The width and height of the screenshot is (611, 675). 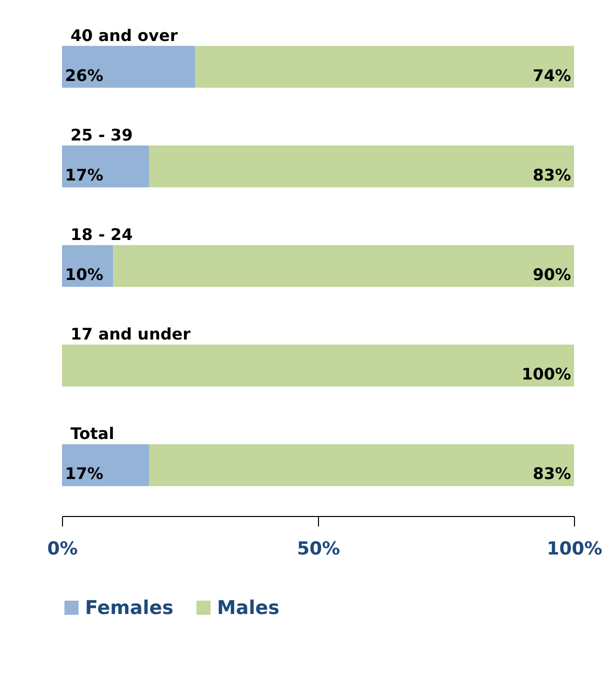 I want to click on x-tick-label: 0%, so click(x=62, y=549).